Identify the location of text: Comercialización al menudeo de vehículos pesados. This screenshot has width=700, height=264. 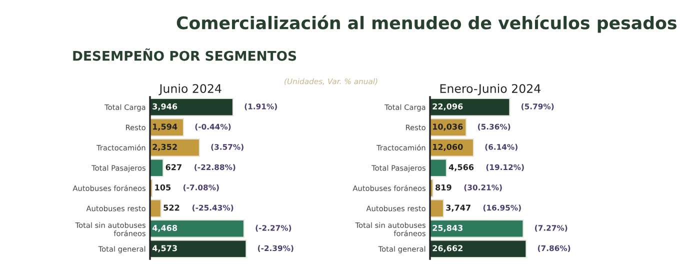
(426, 24).